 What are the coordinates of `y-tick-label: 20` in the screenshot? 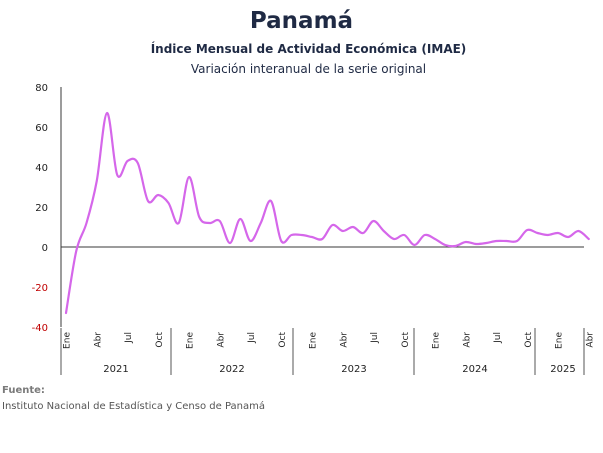 It's located at (41, 208).